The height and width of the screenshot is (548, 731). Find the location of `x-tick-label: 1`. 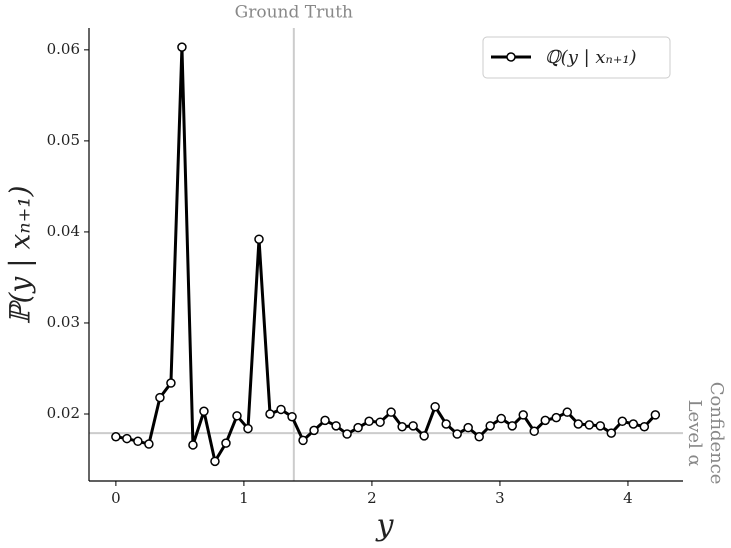

x-tick-label: 1 is located at coordinates (244, 498).